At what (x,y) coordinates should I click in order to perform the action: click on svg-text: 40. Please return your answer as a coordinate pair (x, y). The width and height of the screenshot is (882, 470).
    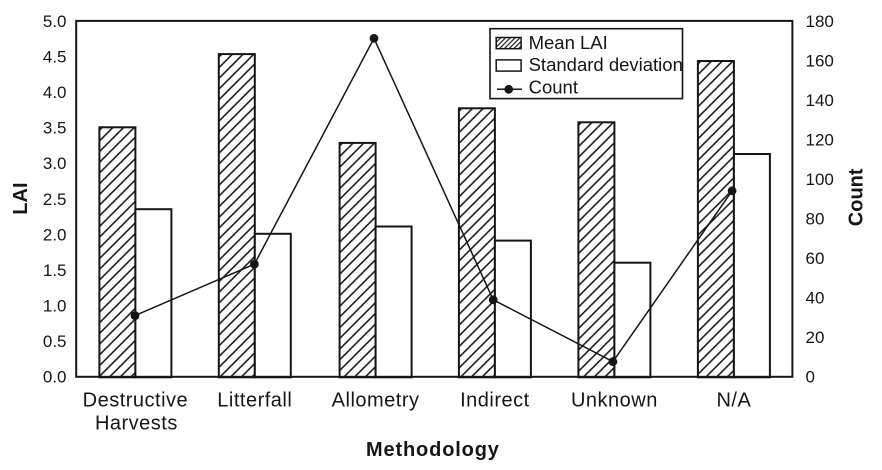
    Looking at the image, I should click on (815, 298).